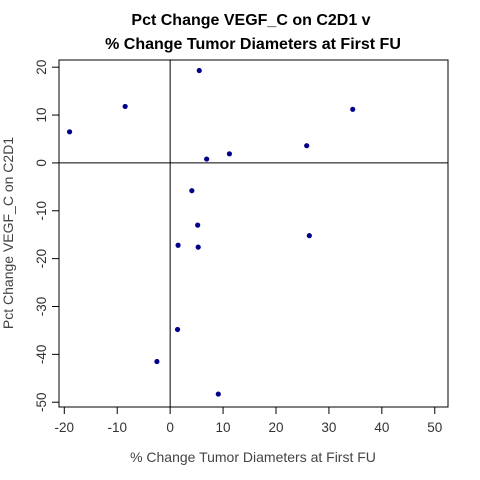 Image resolution: width=480 pixels, height=480 pixels. I want to click on y-tick-label: 20, so click(41, 67).